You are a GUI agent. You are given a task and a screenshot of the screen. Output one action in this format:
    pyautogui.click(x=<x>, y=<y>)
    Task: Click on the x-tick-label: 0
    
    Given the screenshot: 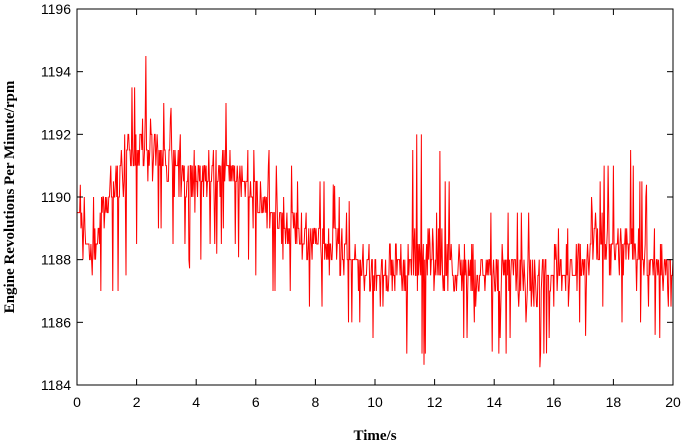 What is the action you would take?
    pyautogui.click(x=77, y=402)
    